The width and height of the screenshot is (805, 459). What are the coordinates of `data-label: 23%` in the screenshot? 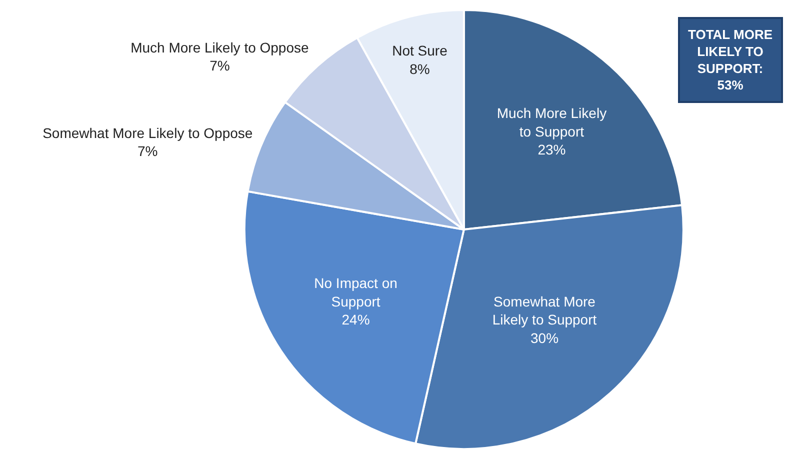 It's located at (552, 150).